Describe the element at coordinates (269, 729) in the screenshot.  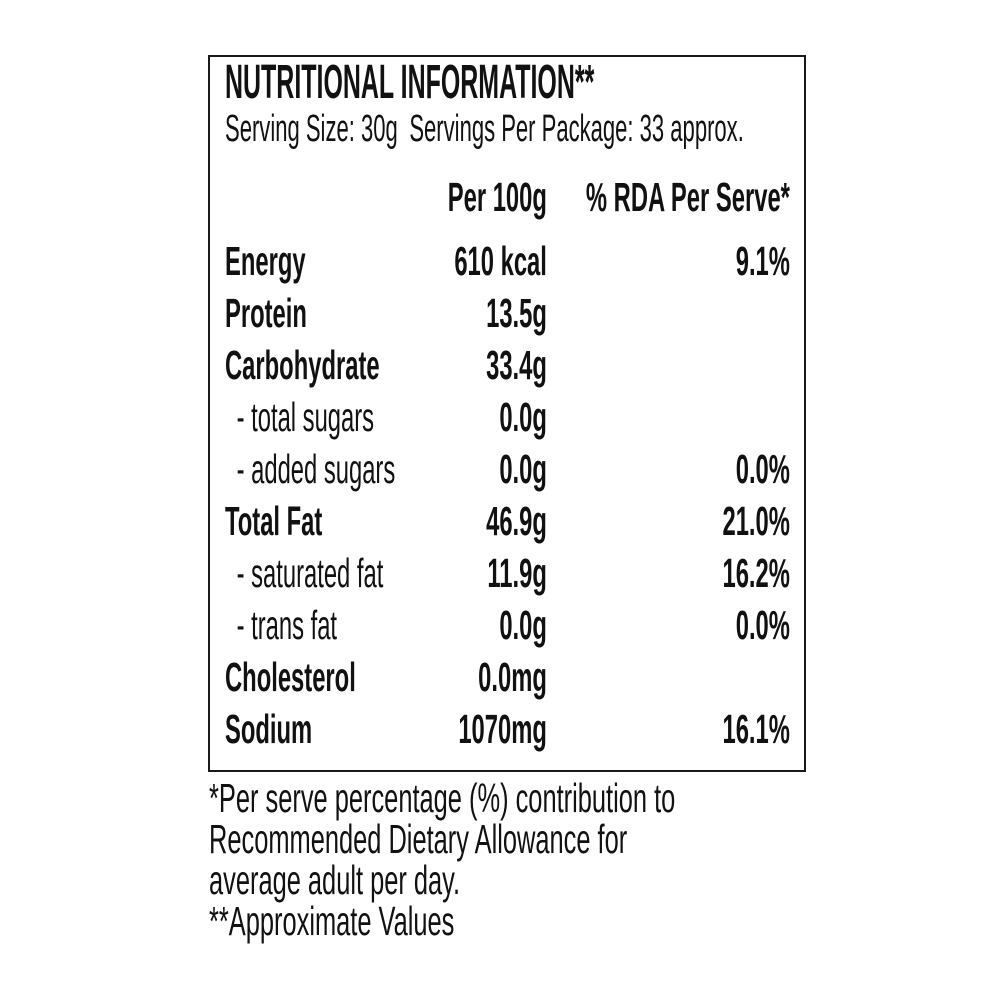
I see `nutrient-name: Sodium` at that location.